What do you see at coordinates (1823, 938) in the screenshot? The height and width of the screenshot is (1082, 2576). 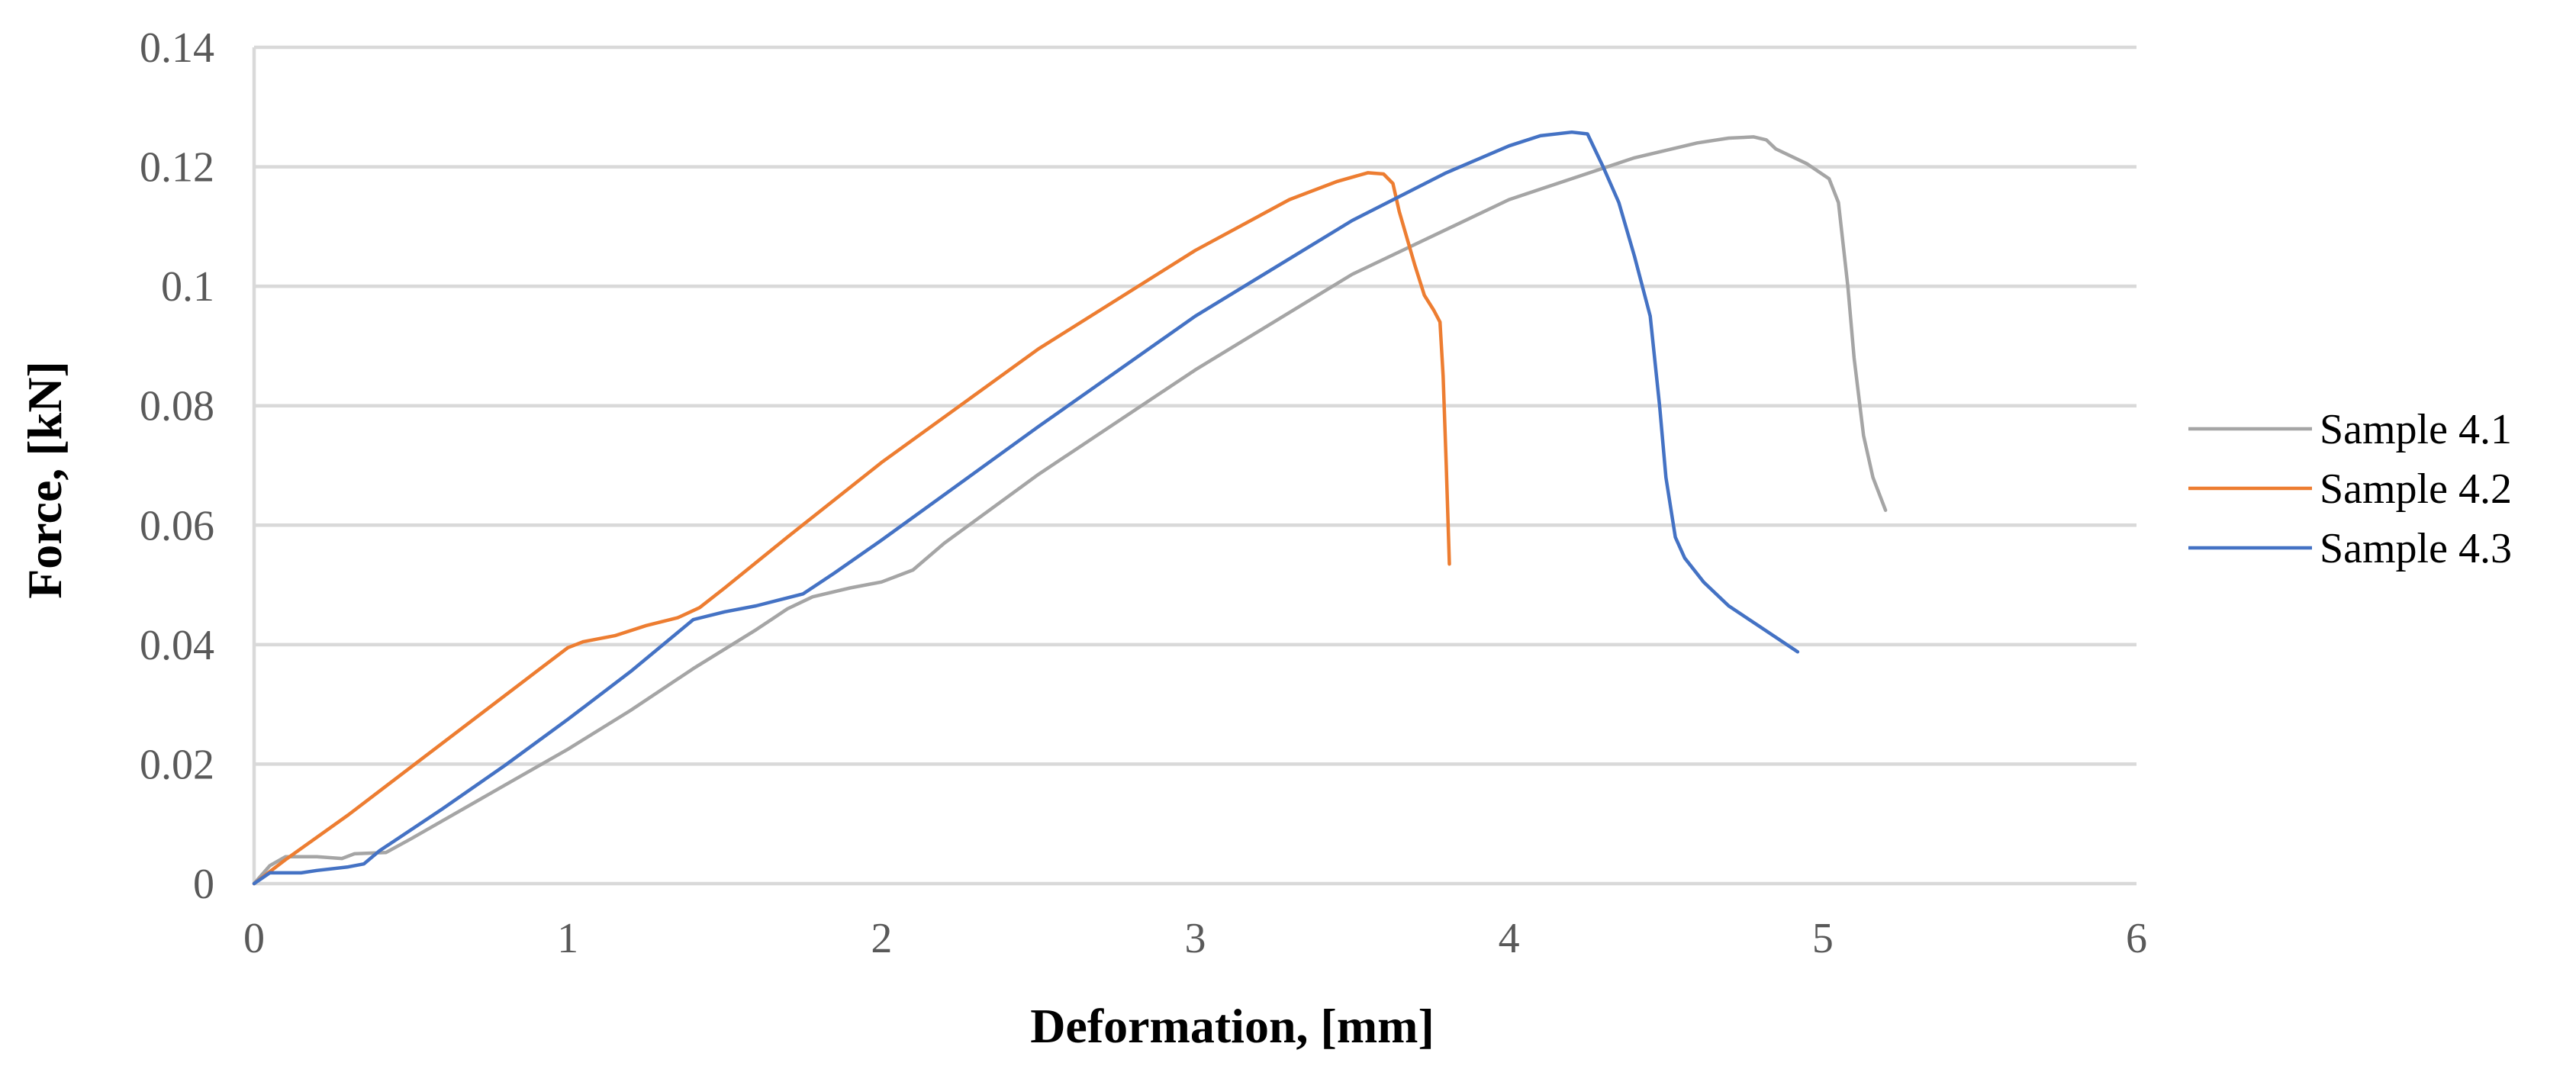 I see `x-tick-label: 5` at bounding box center [1823, 938].